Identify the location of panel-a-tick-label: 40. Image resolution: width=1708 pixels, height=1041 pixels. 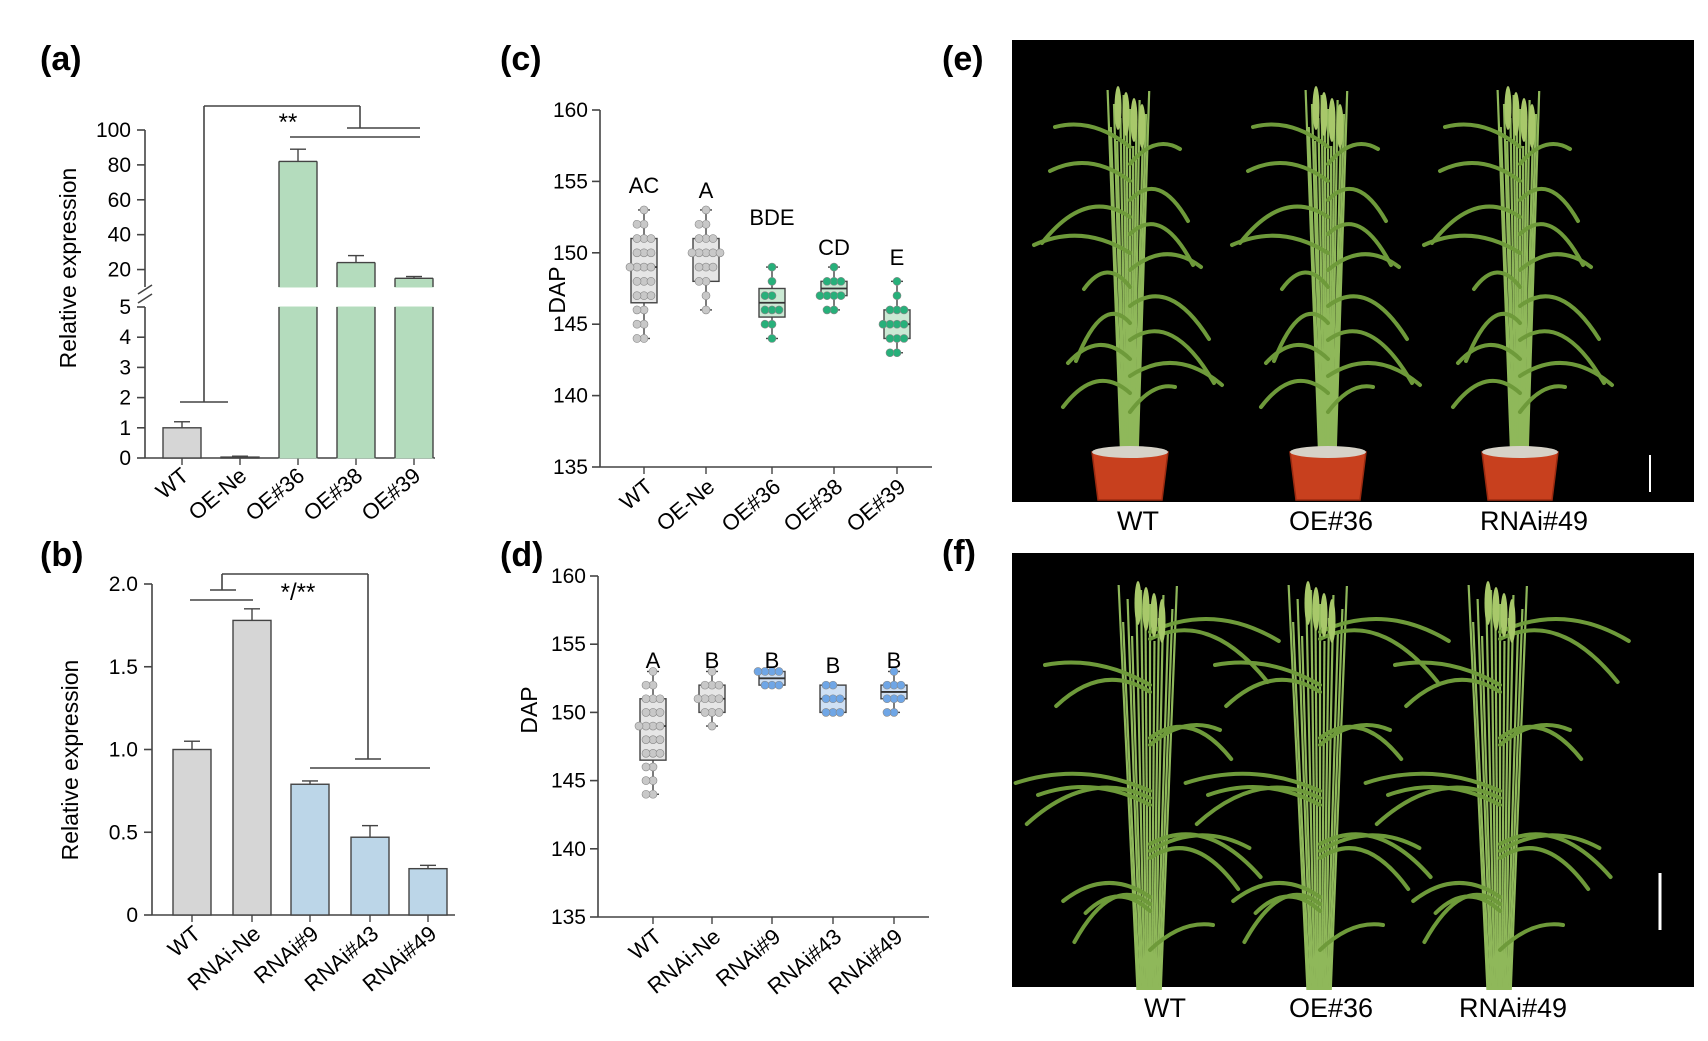
(119, 235).